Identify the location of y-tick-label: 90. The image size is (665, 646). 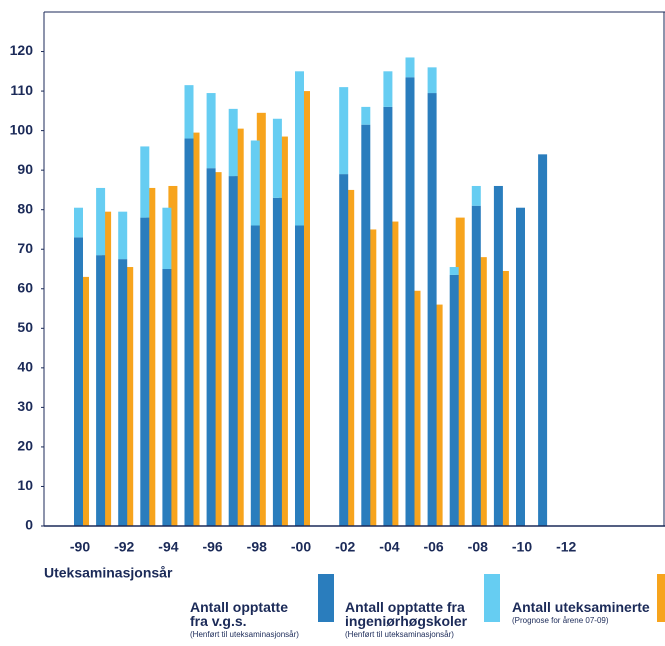
(25, 169).